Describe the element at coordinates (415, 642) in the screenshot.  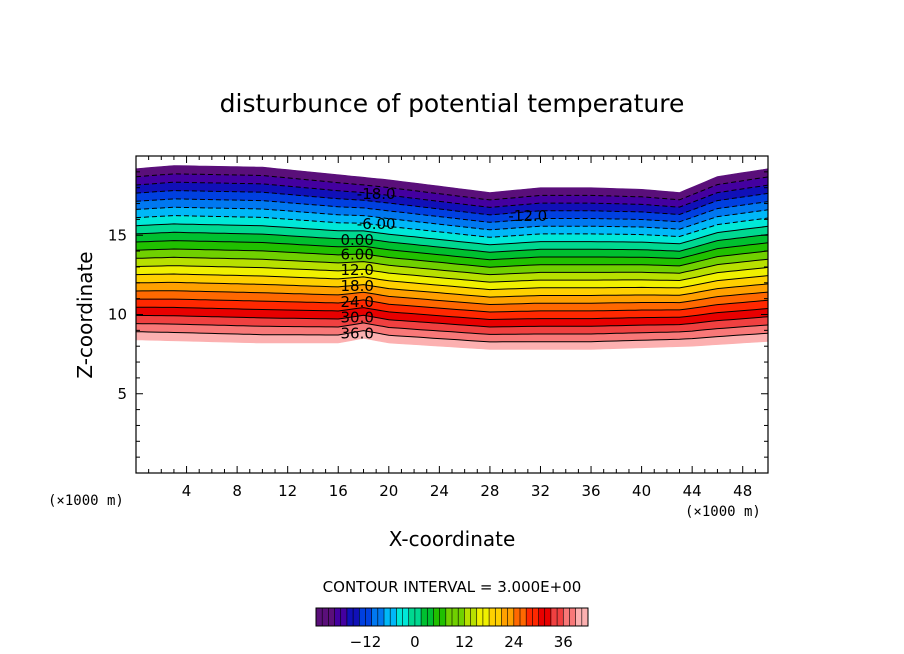
I see `colorbar-tick-label: 0` at that location.